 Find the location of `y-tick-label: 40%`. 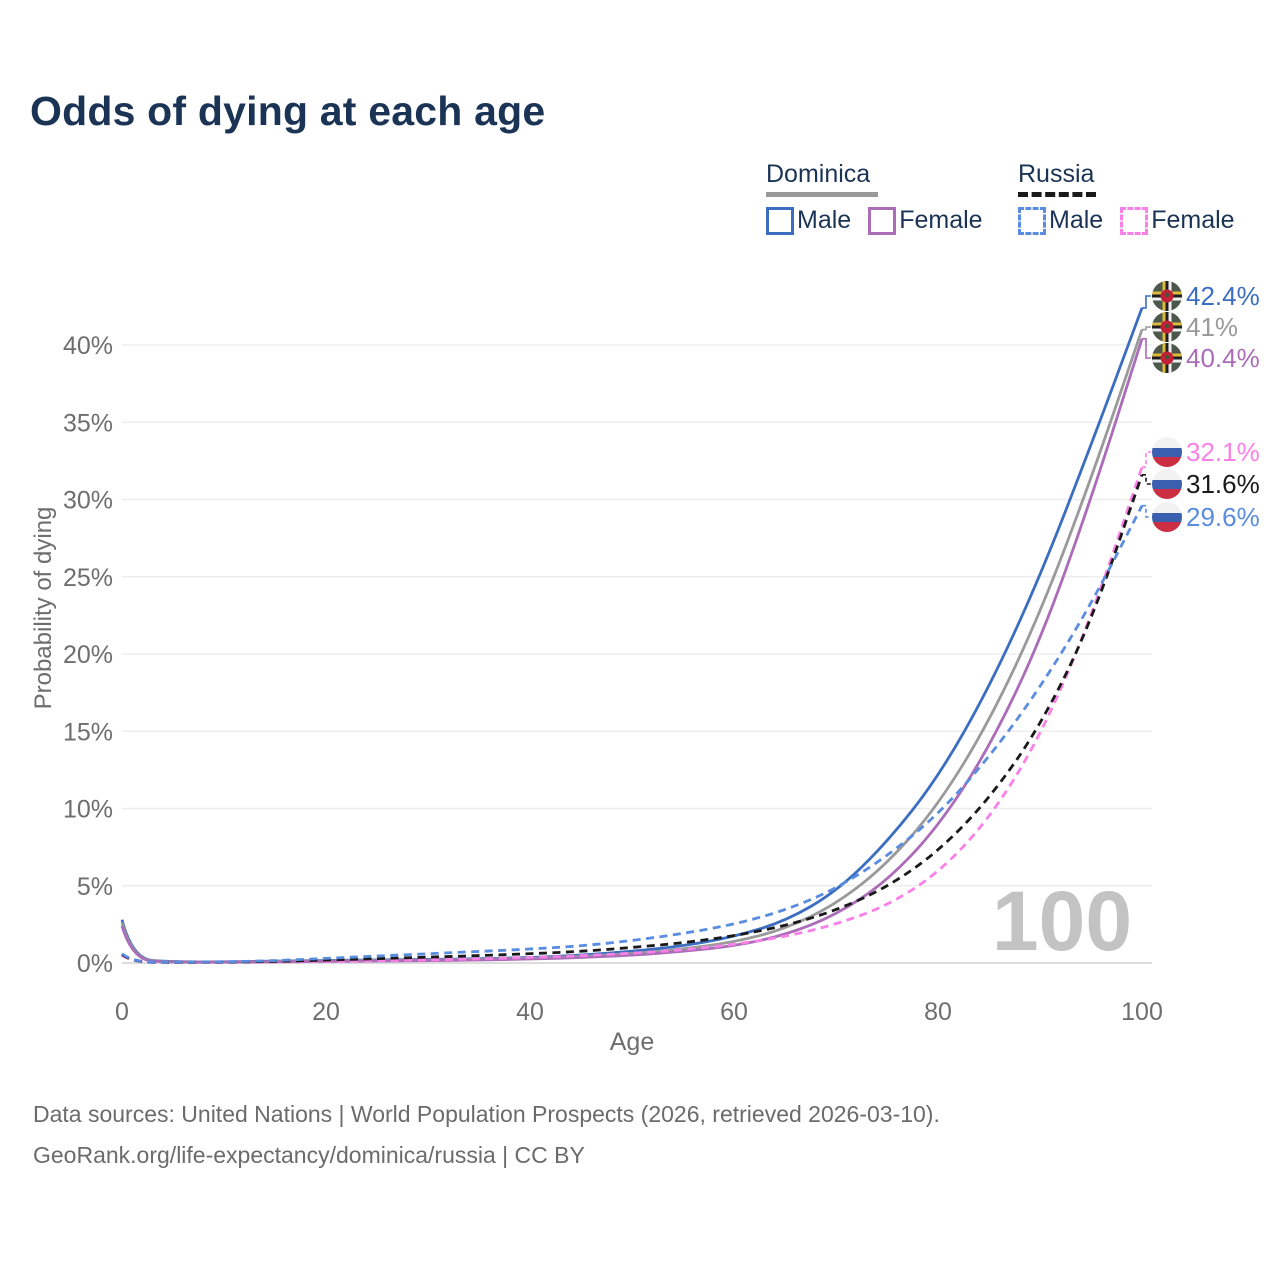

y-tick-label: 40% is located at coordinates (88, 346).